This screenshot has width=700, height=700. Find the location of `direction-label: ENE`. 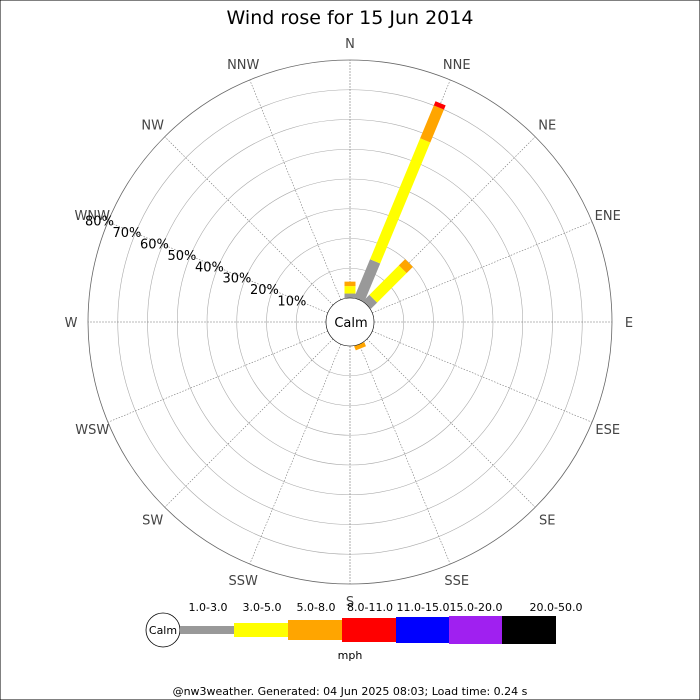

direction-label: ENE is located at coordinates (608, 216).